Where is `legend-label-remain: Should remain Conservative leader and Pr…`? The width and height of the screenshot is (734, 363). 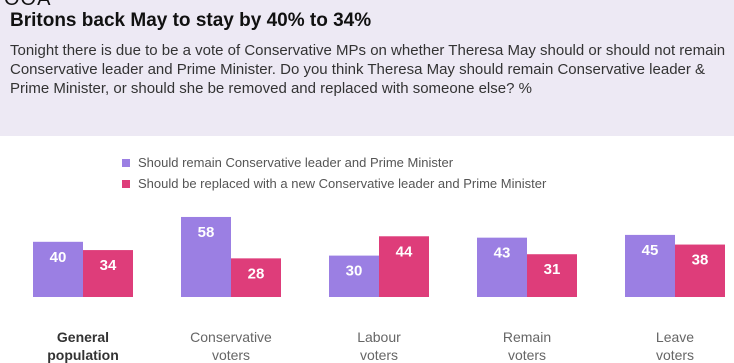
legend-label-remain: Should remain Conservative leader and Pr… is located at coordinates (296, 162).